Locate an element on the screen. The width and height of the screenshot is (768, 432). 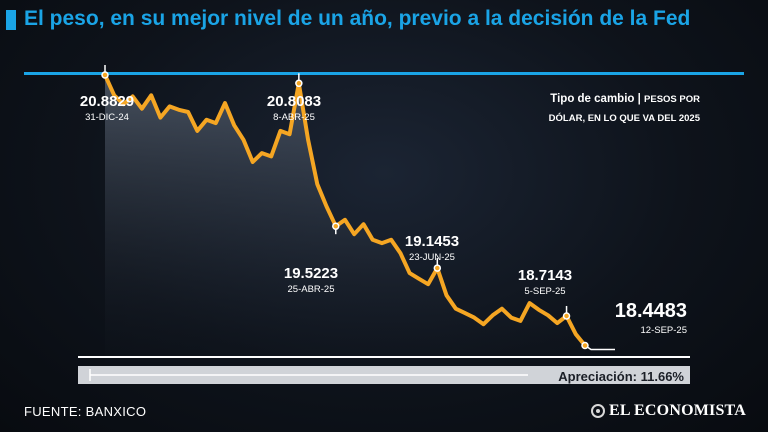
annotation-date: 12-SEP-25 is located at coordinates (664, 330).